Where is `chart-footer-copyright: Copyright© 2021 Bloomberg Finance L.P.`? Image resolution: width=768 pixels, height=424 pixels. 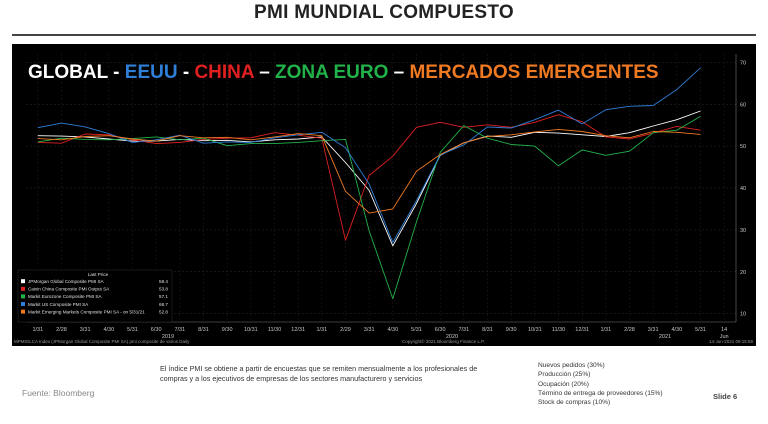
chart-footer-copyright: Copyright© 2021 Bloomberg Finance L.P. is located at coordinates (443, 341).